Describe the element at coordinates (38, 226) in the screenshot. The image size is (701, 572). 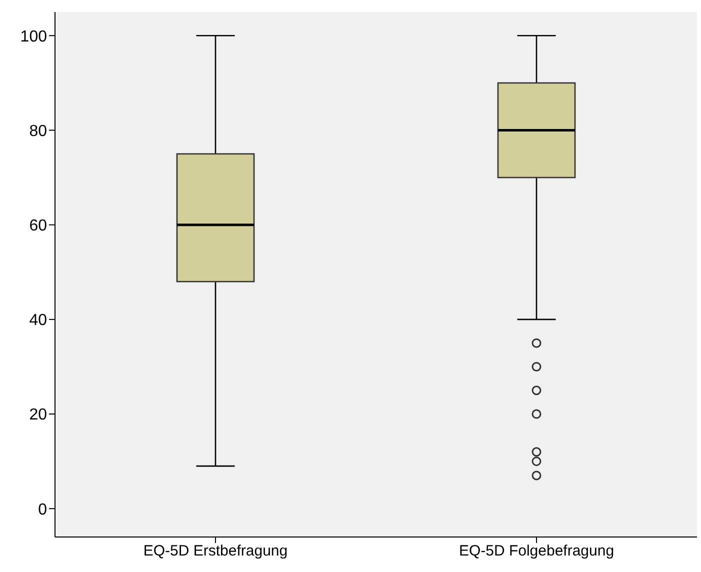
I see `y-tick-label: 60` at that location.